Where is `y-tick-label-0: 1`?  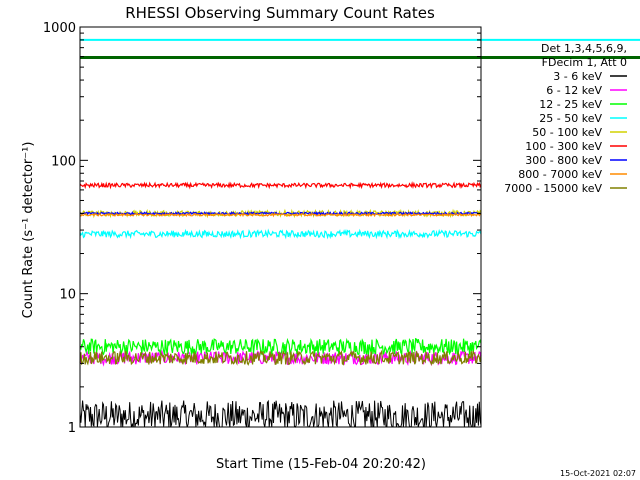
y-tick-label-0: 1 is located at coordinates (72, 428).